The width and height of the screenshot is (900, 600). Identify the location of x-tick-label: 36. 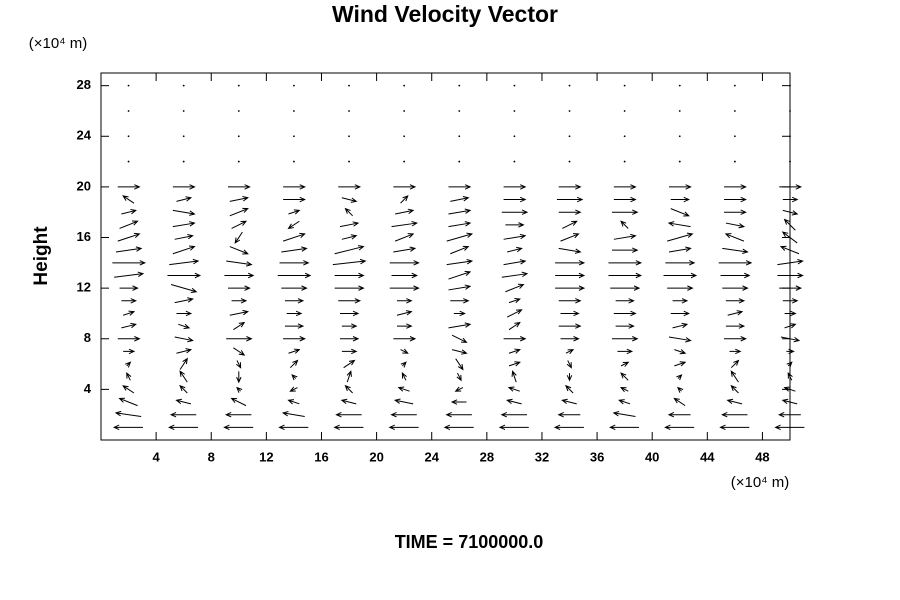
(597, 456).